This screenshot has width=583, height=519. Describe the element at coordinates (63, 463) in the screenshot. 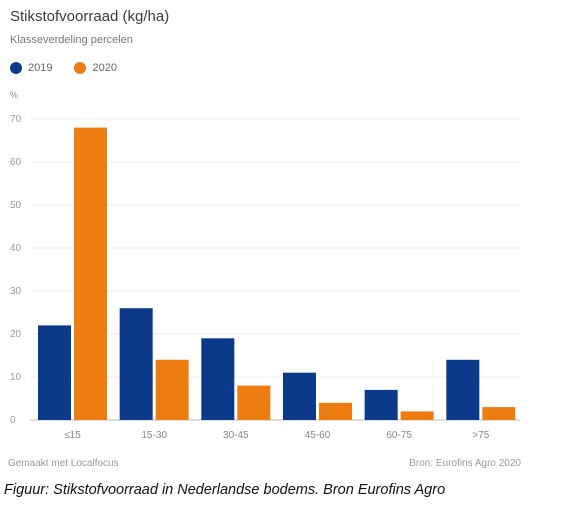

I see `made-with-label: Gemaakt met Localfocus` at that location.